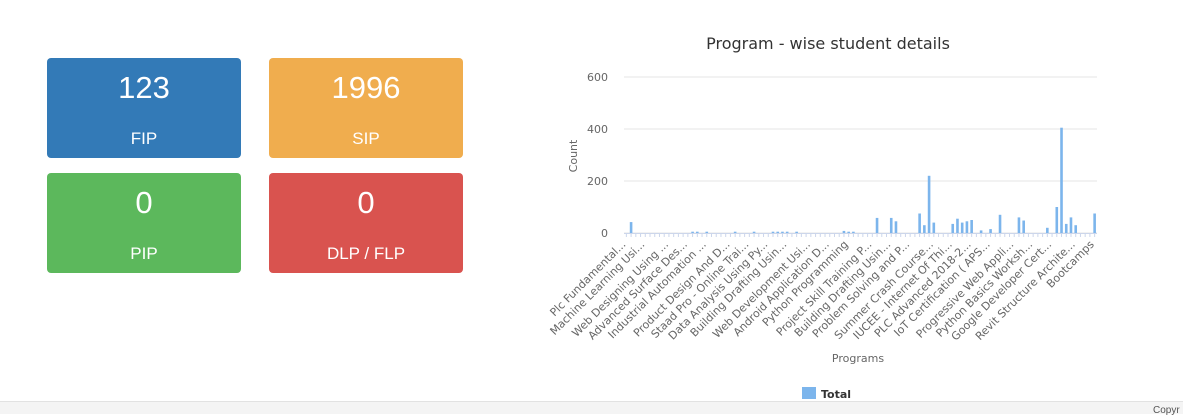 The image size is (1183, 416). I want to click on y-tick-label: 600, so click(597, 77).